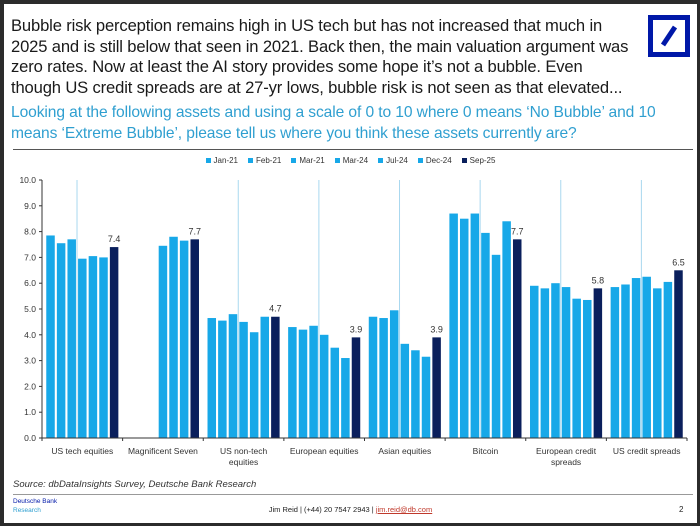  What do you see at coordinates (355, 160) in the screenshot?
I see `legend-label: Mar-24` at bounding box center [355, 160].